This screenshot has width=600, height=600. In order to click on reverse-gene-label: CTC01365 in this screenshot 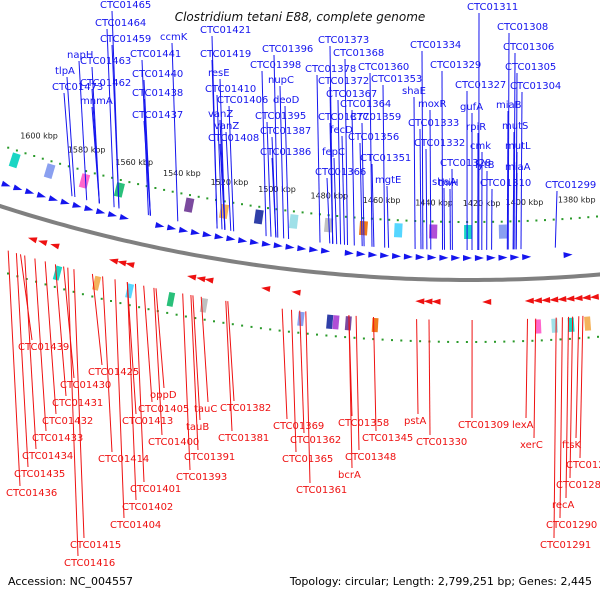, I will do `click(307, 459)`.